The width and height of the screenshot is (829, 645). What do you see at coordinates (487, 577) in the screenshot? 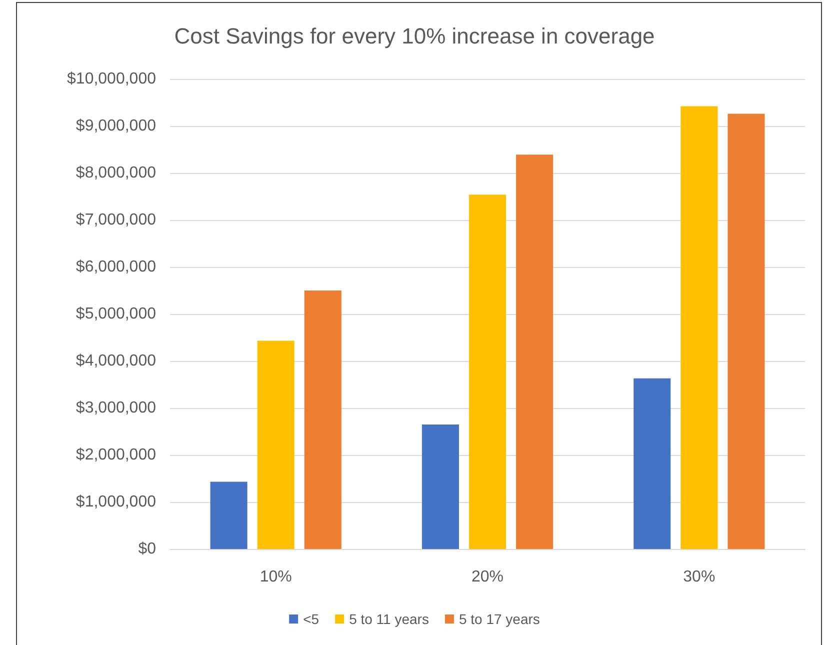
I see `x-tick-label: 20%` at bounding box center [487, 577].